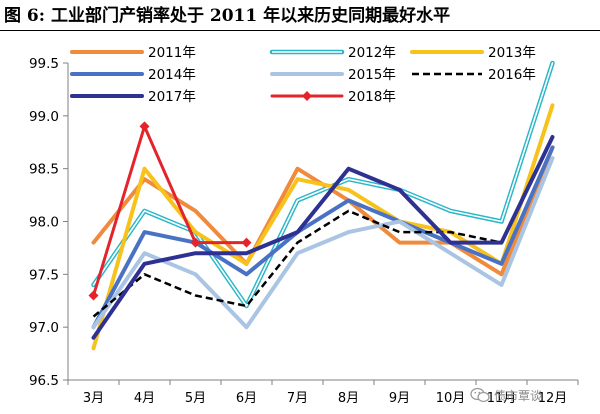 The height and width of the screenshot is (414, 600). Describe the element at coordinates (93, 398) in the screenshot. I see `x-tick-label: 3月` at that location.